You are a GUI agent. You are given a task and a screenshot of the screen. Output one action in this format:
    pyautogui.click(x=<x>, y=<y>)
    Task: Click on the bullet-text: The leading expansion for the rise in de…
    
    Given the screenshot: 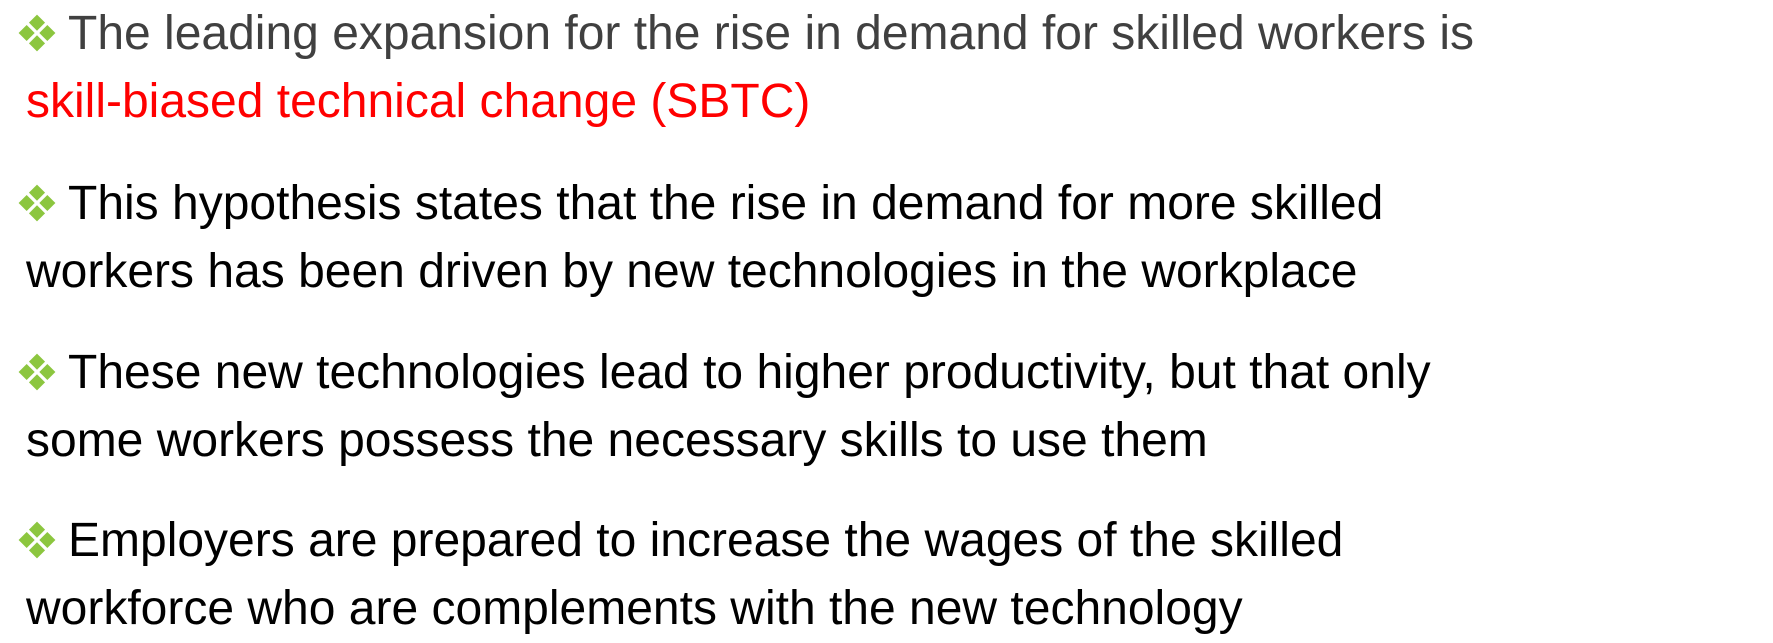 What is the action you would take?
    pyautogui.click(x=771, y=33)
    